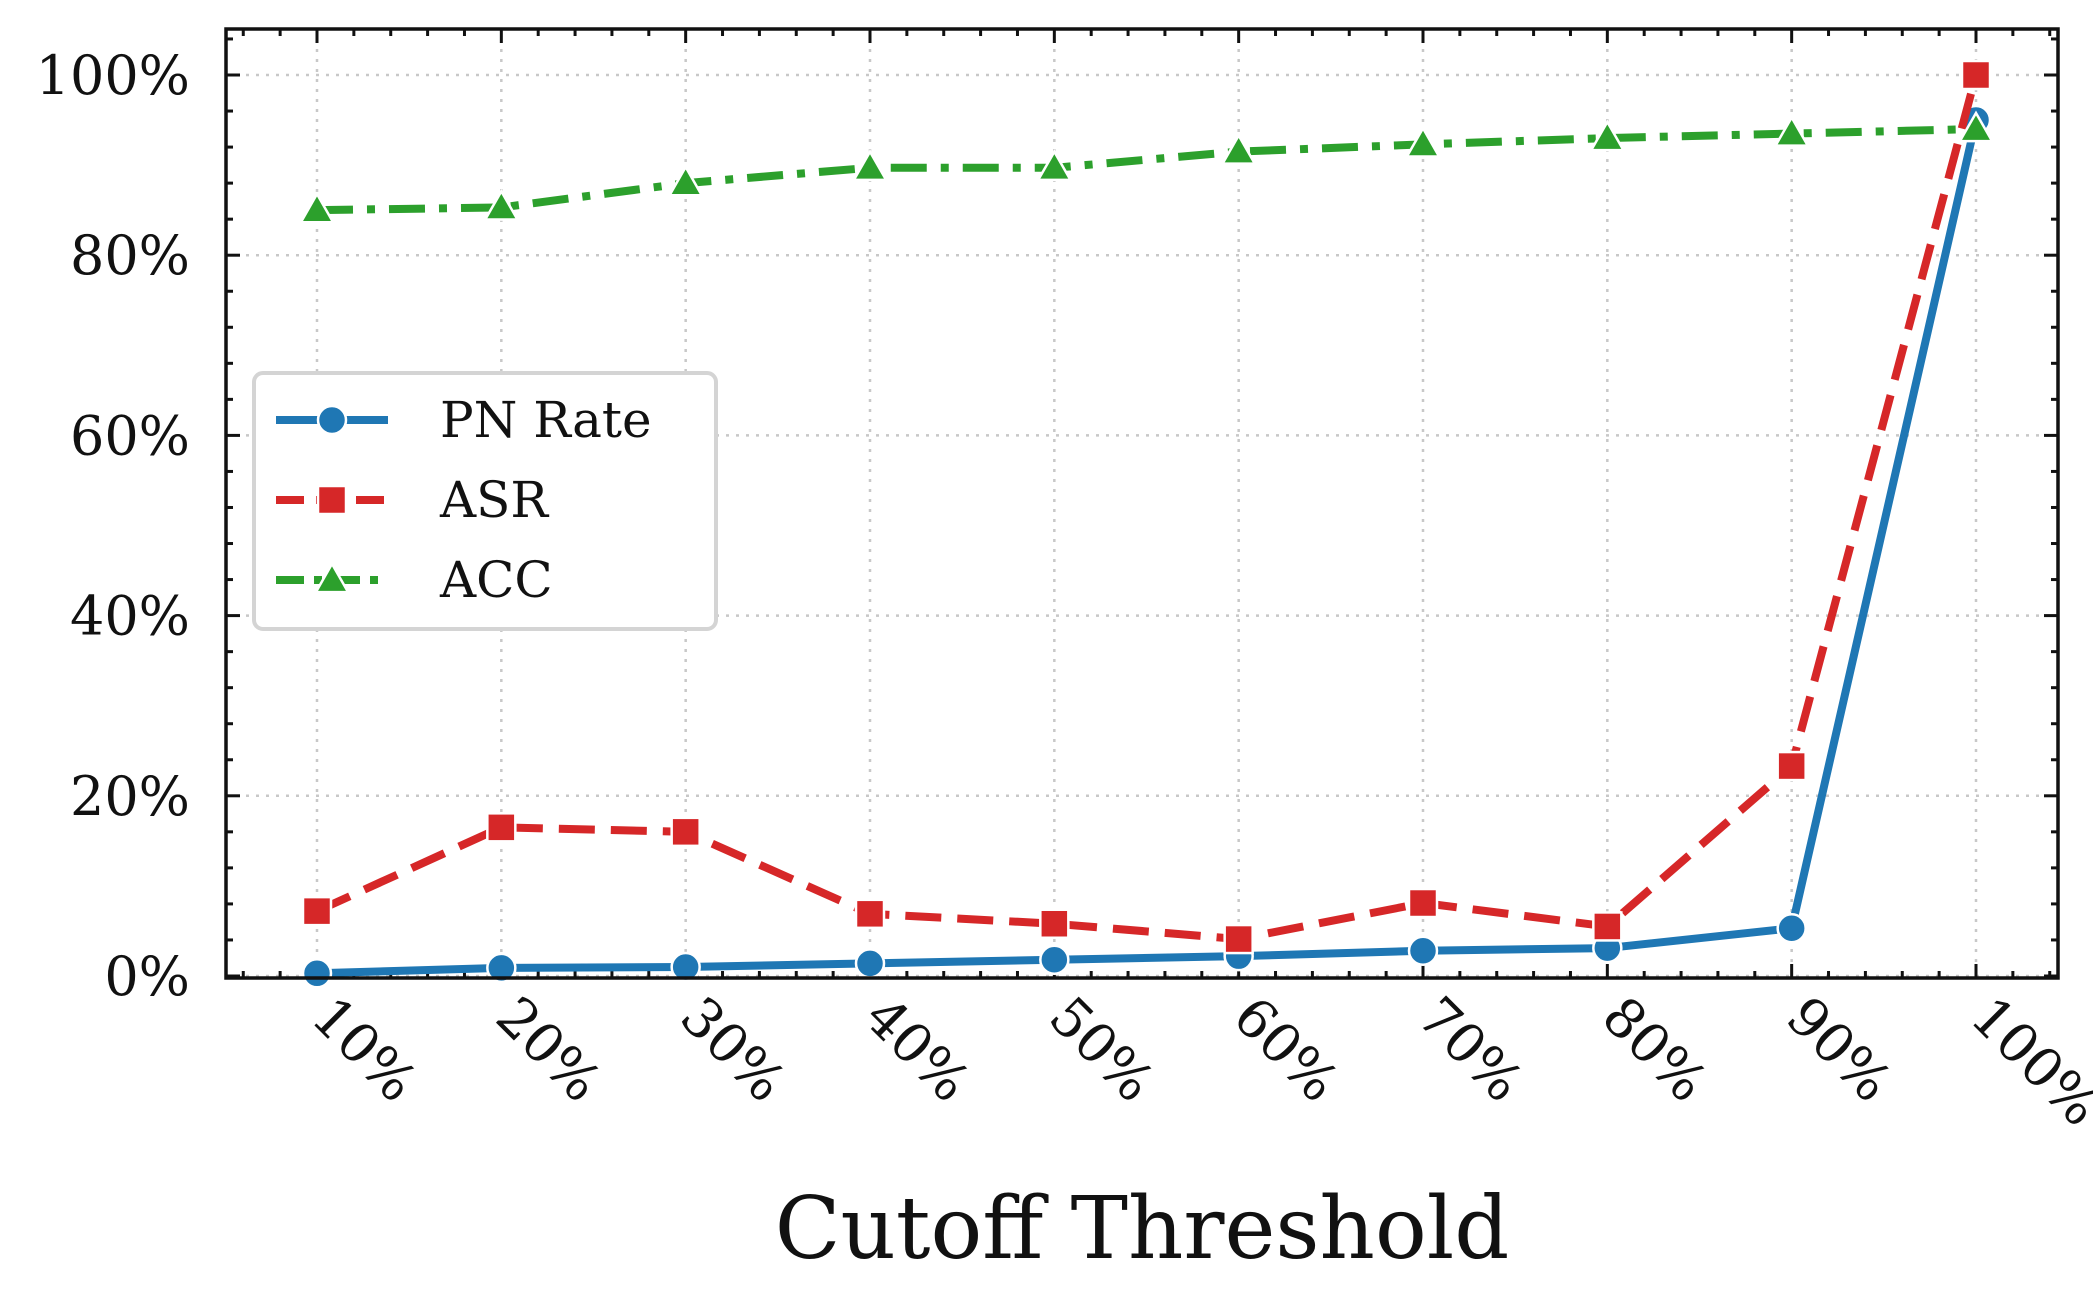 The height and width of the screenshot is (1313, 2093). What do you see at coordinates (496, 580) in the screenshot?
I see `legend-label-acc: ACC` at bounding box center [496, 580].